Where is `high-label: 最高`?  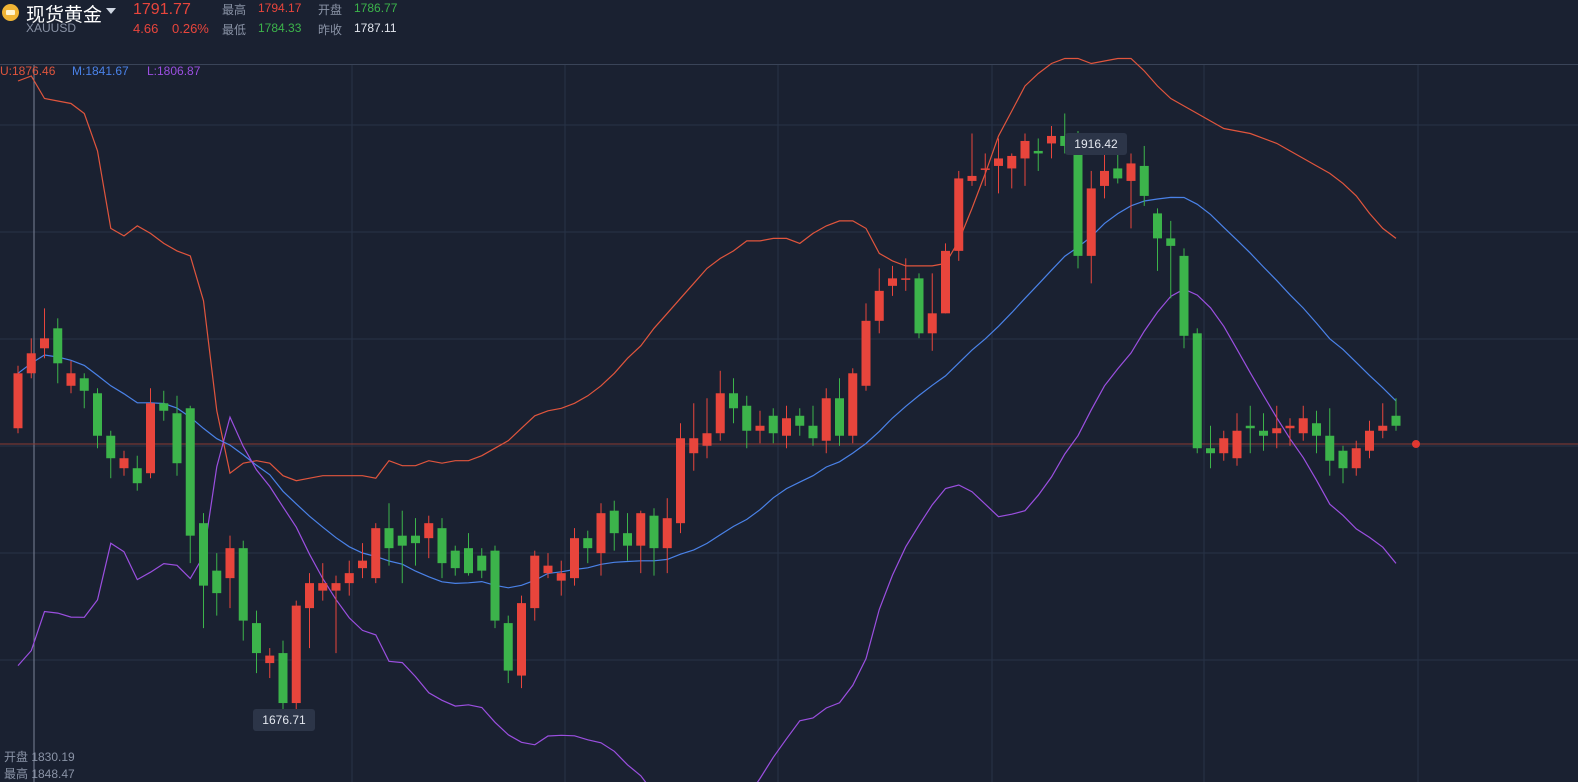
high-label: 最高 is located at coordinates (234, 10).